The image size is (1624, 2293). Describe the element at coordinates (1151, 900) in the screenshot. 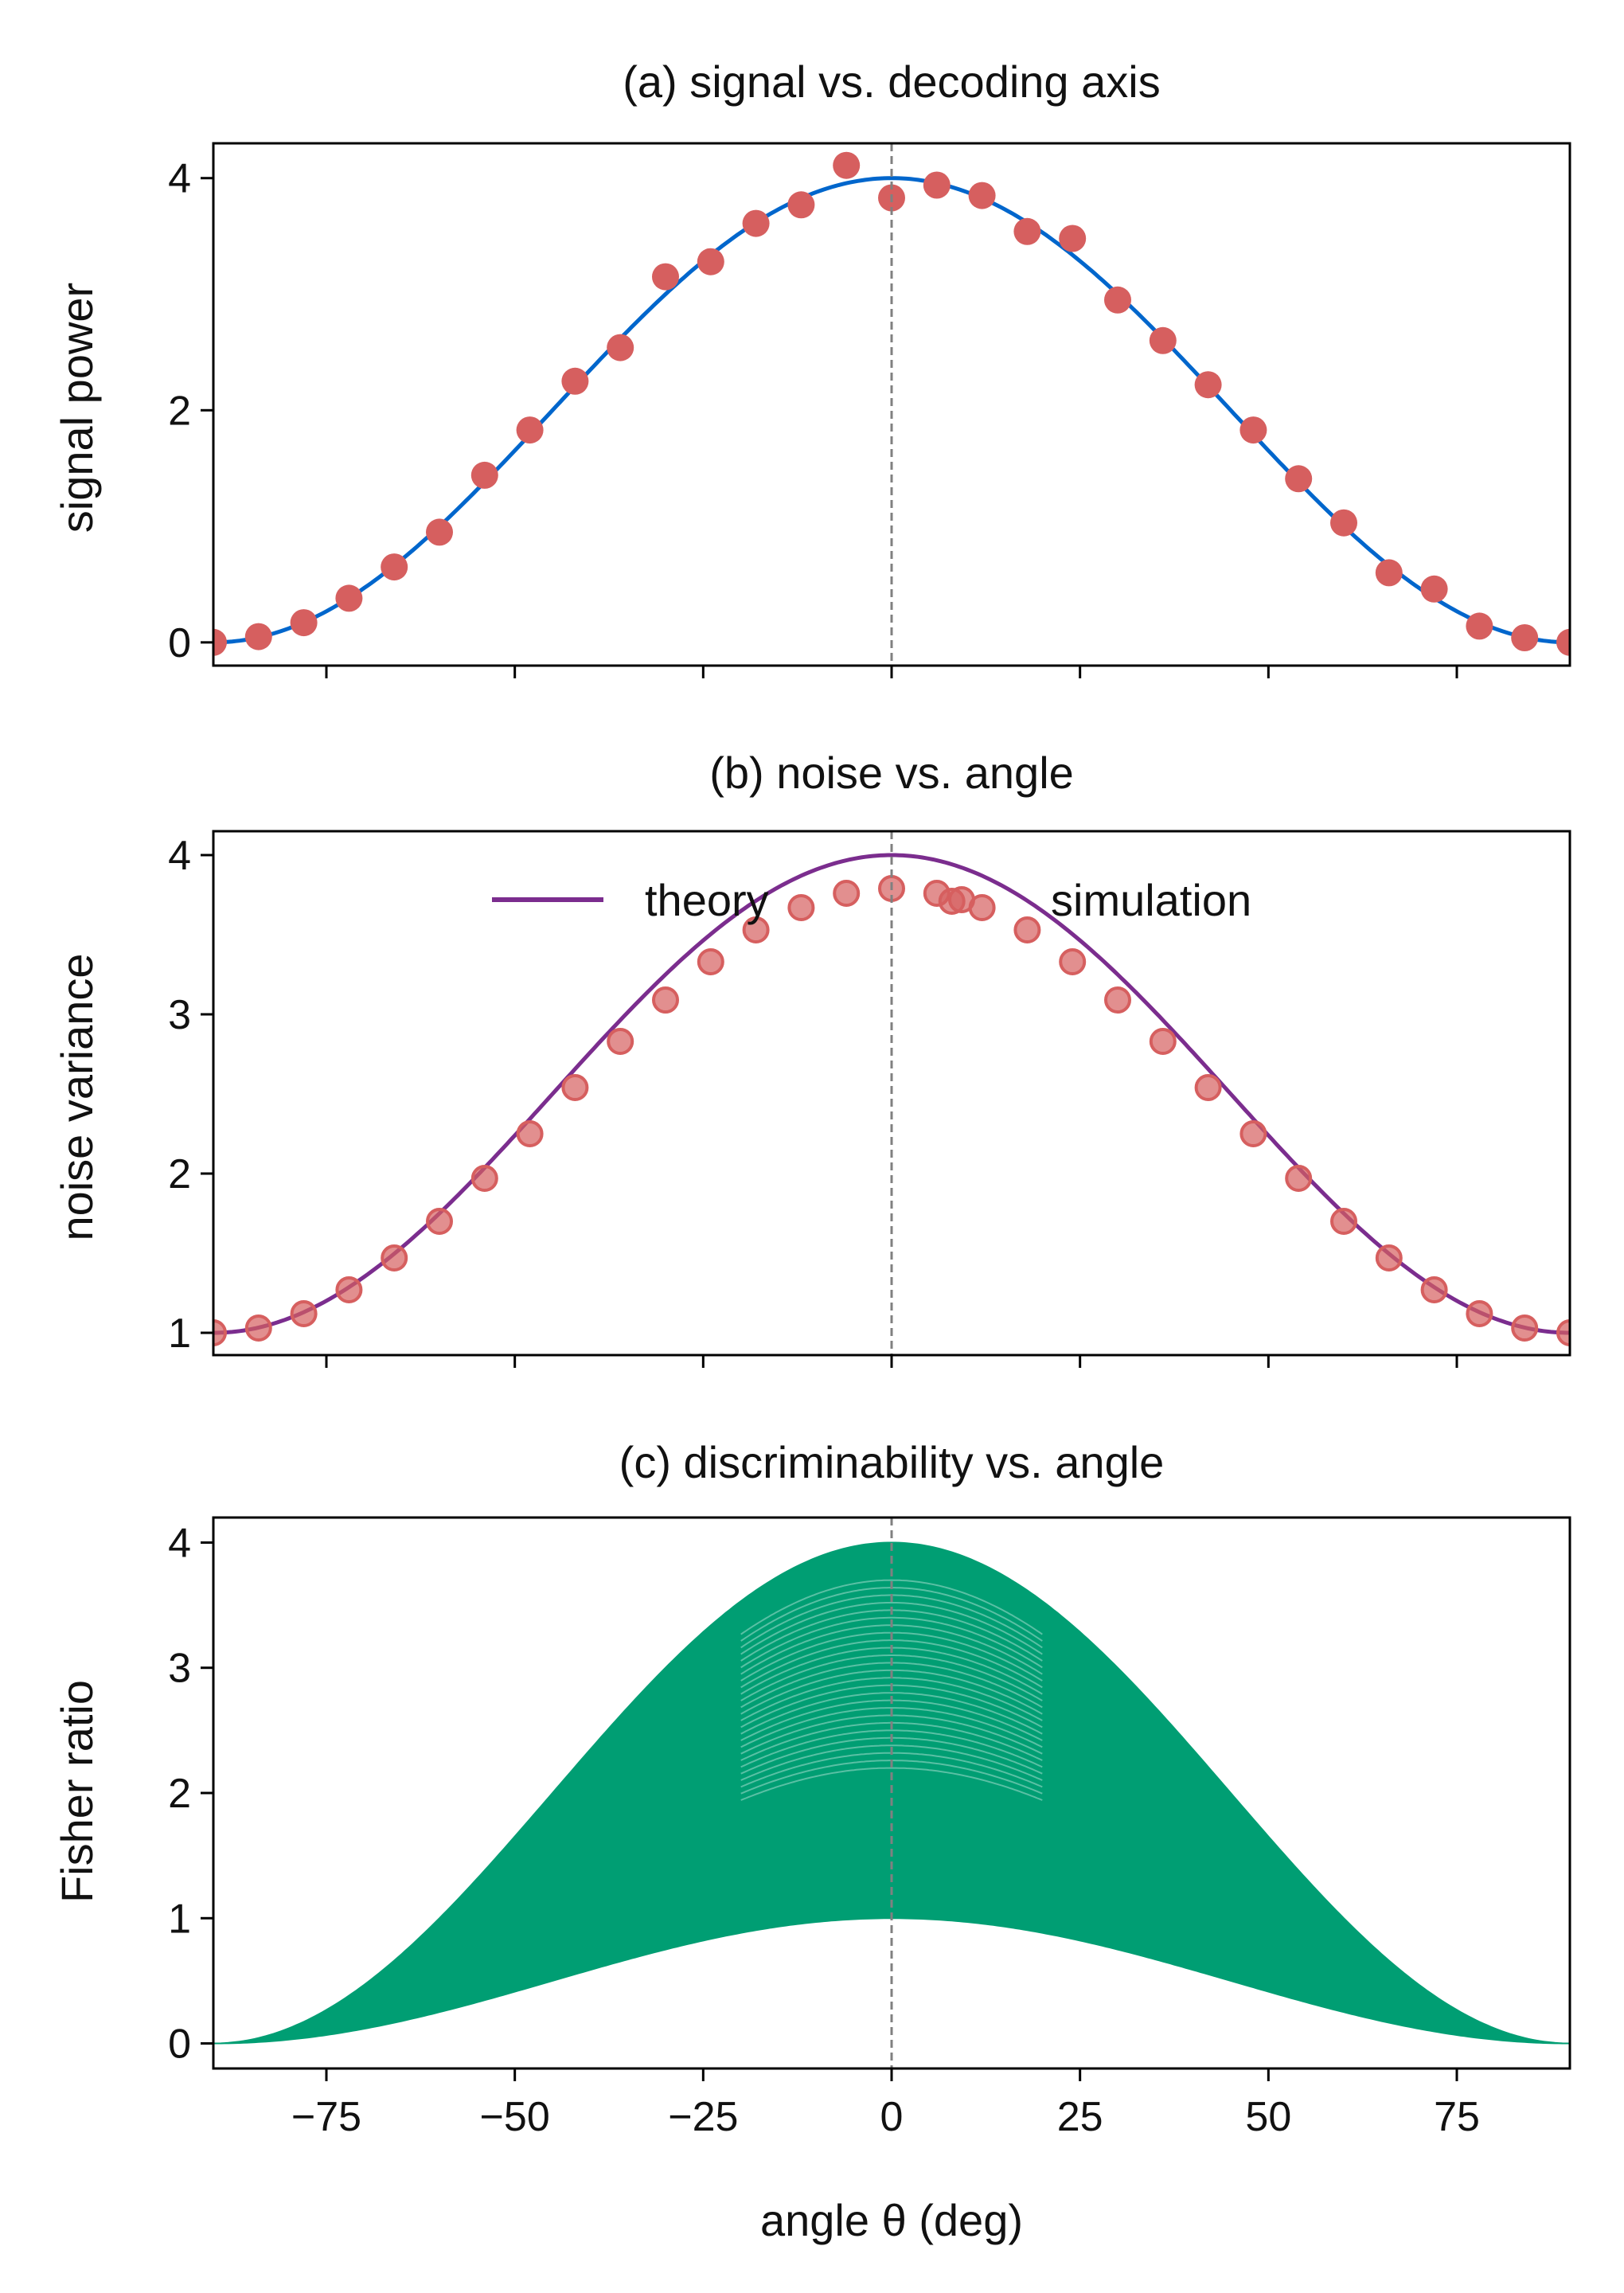

I see `legend-simulation-label: simulation` at that location.